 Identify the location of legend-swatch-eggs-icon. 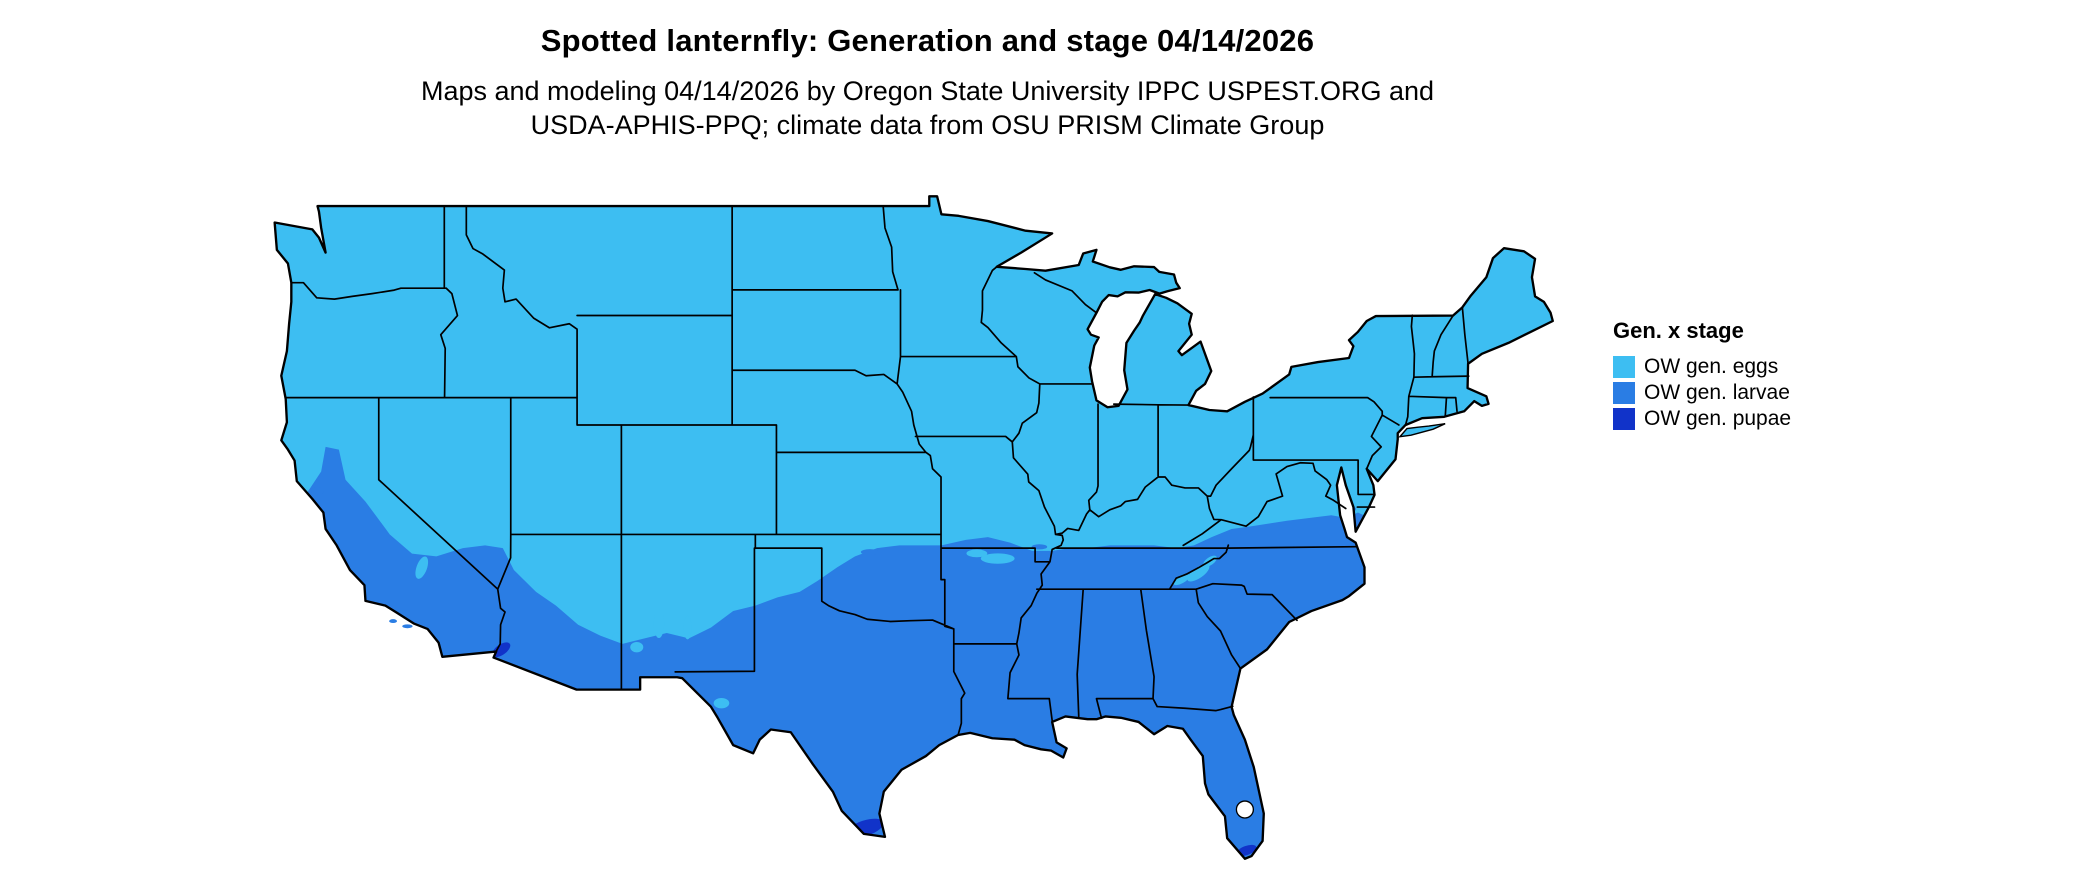
(1624, 366).